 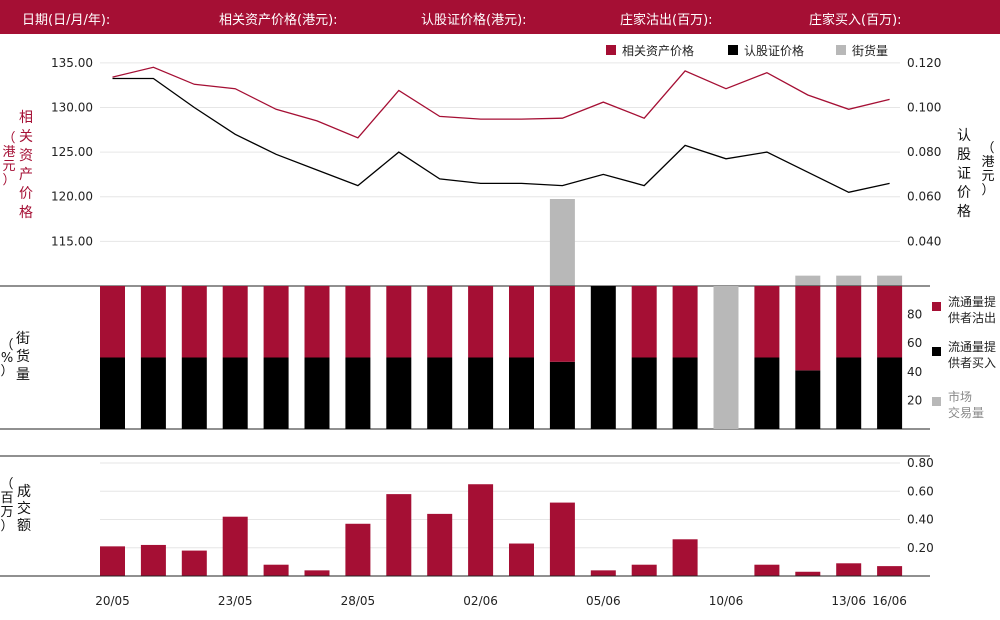 I want to click on asset-price-label: 相关资产价格(港元):, so click(x=278, y=20).